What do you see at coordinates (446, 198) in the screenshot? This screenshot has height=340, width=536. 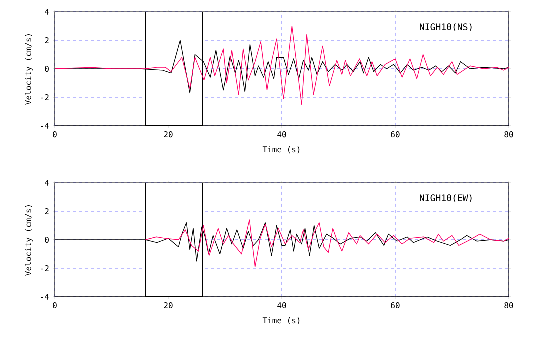 I see `annotation: NIGH10(EW)` at bounding box center [446, 198].